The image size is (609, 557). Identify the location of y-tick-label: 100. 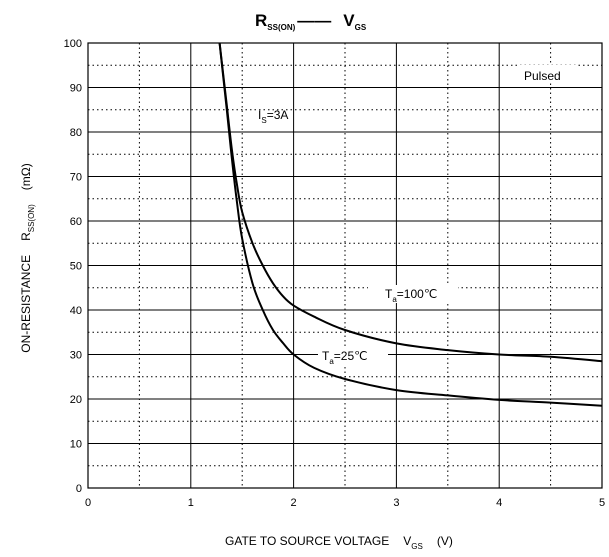
(73, 44).